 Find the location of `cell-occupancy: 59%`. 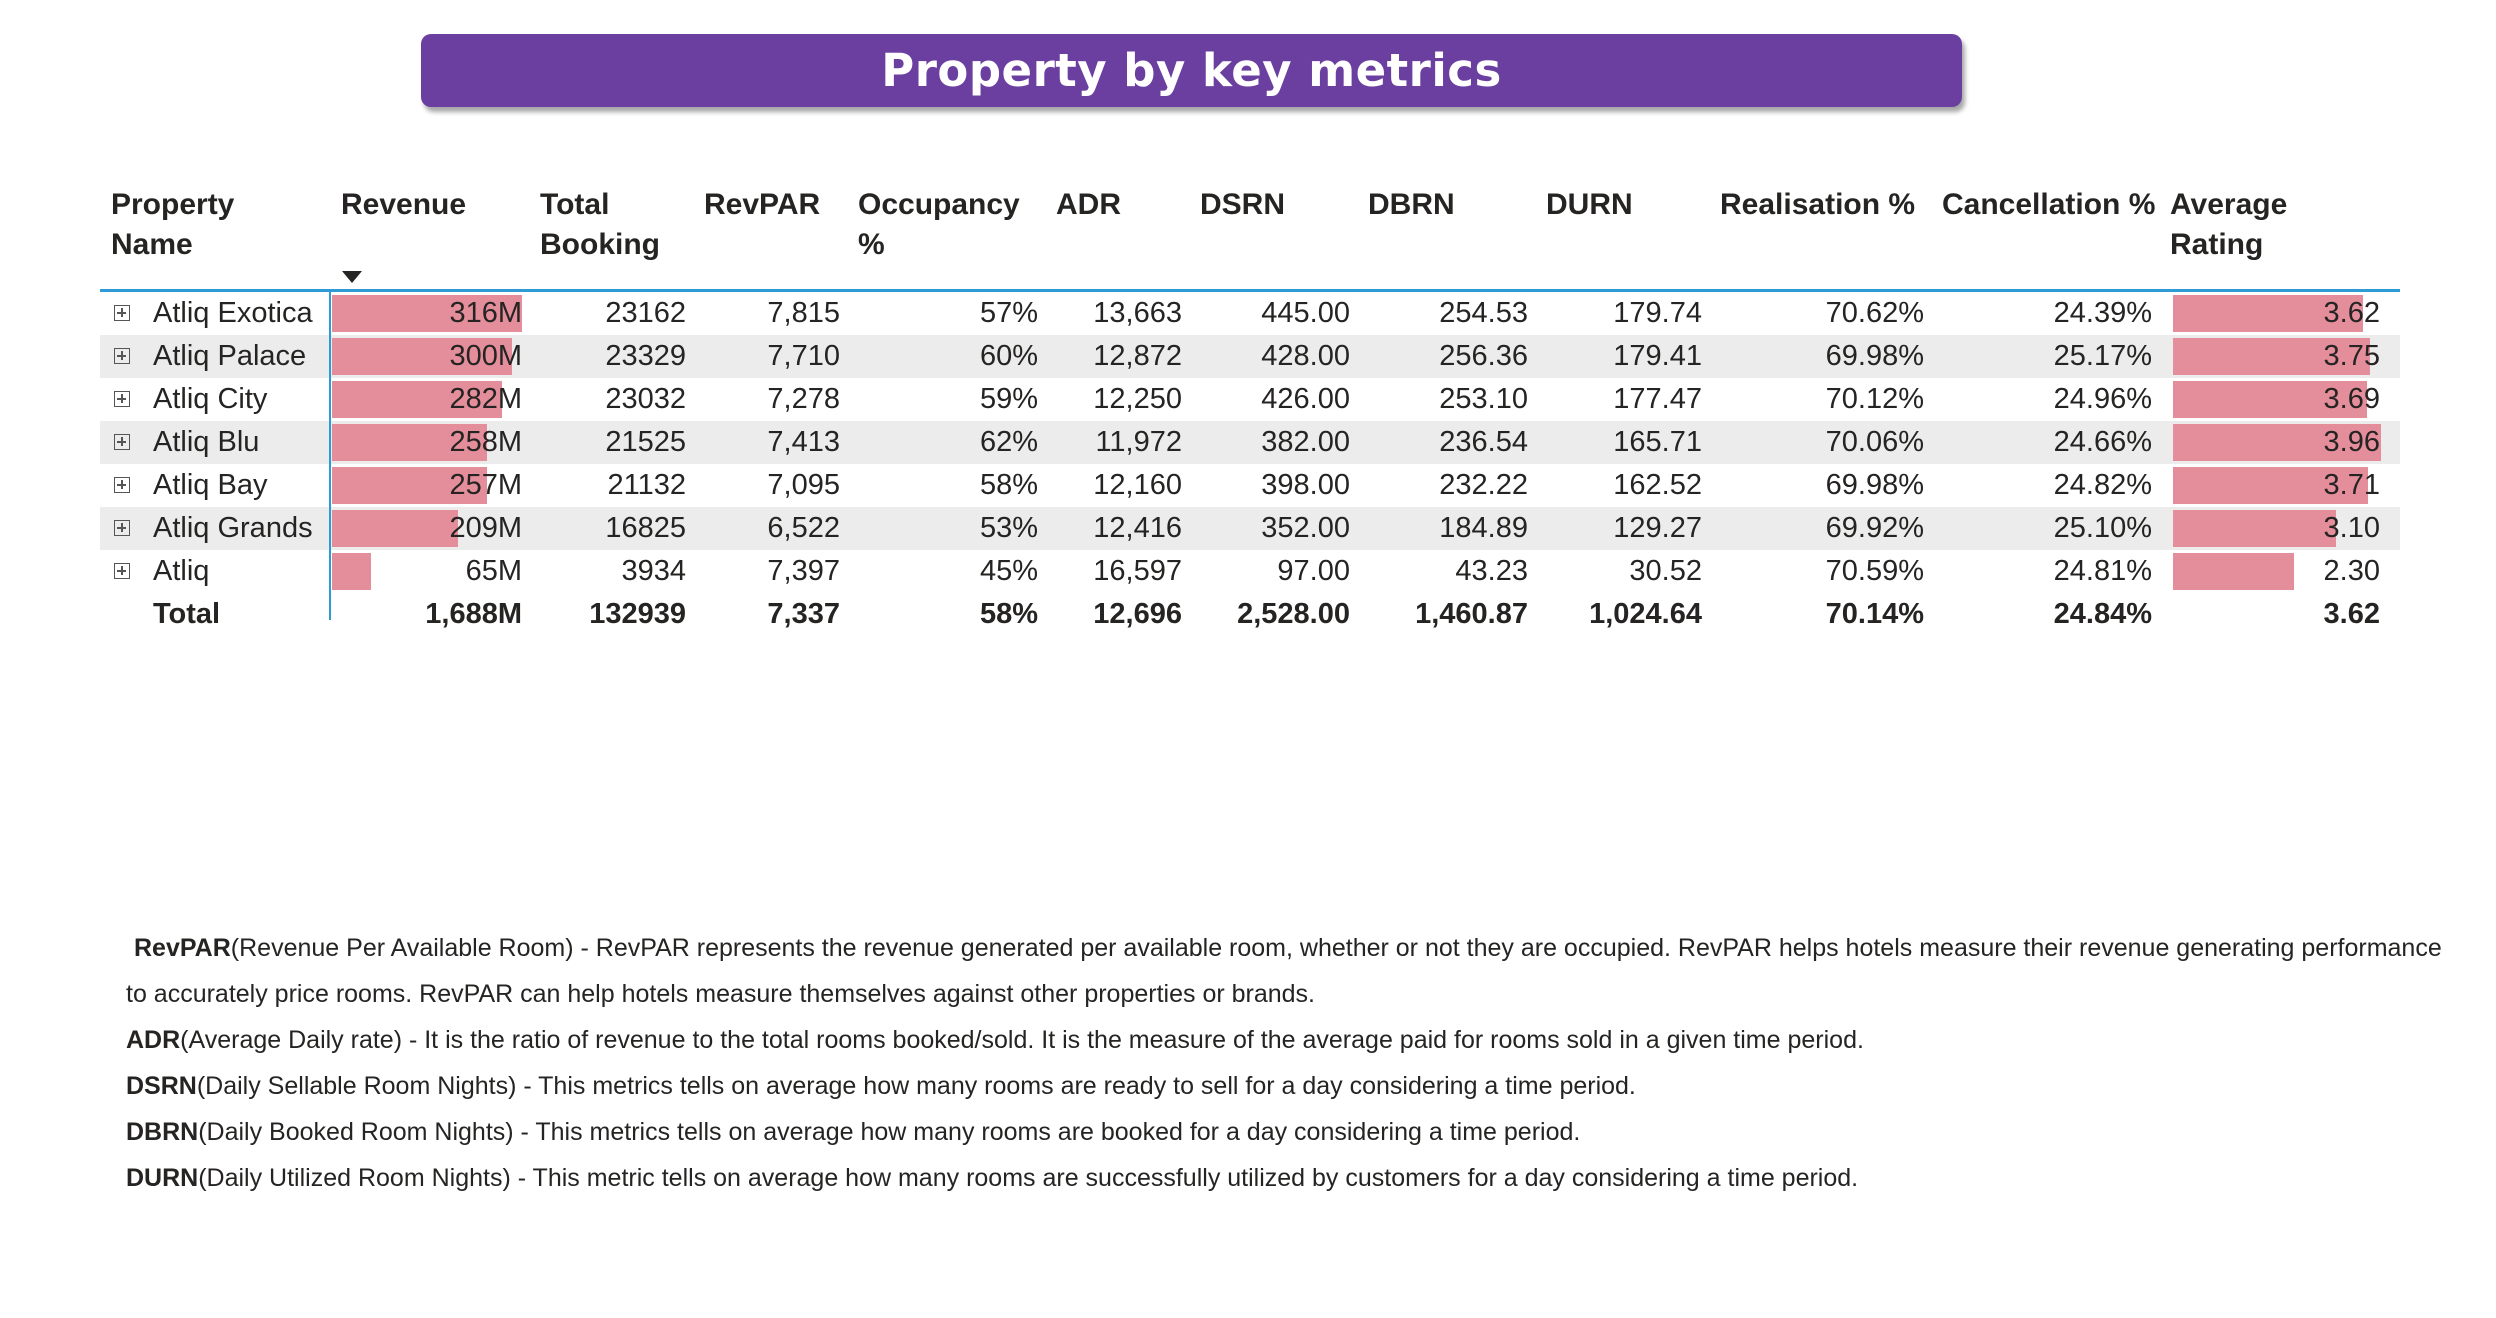

cell-occupancy: 59% is located at coordinates (1008, 399).